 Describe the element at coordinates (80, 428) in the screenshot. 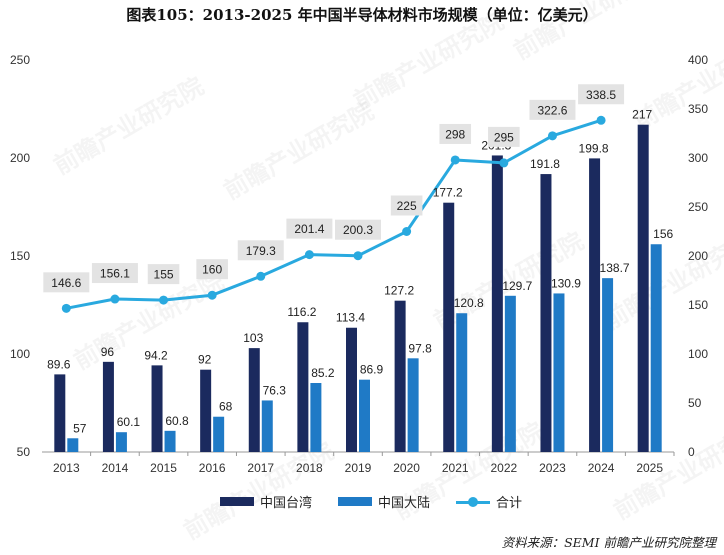

I see `data-label-mainland: 57` at that location.